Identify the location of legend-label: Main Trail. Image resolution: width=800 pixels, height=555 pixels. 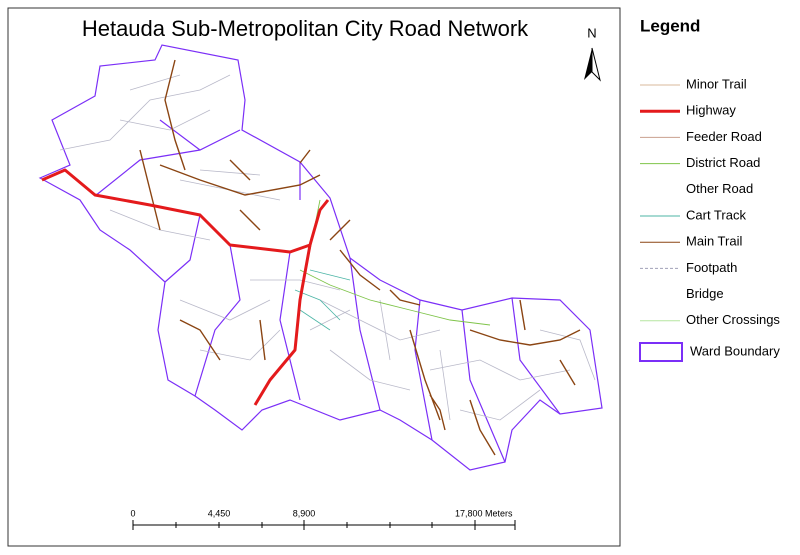
(714, 241).